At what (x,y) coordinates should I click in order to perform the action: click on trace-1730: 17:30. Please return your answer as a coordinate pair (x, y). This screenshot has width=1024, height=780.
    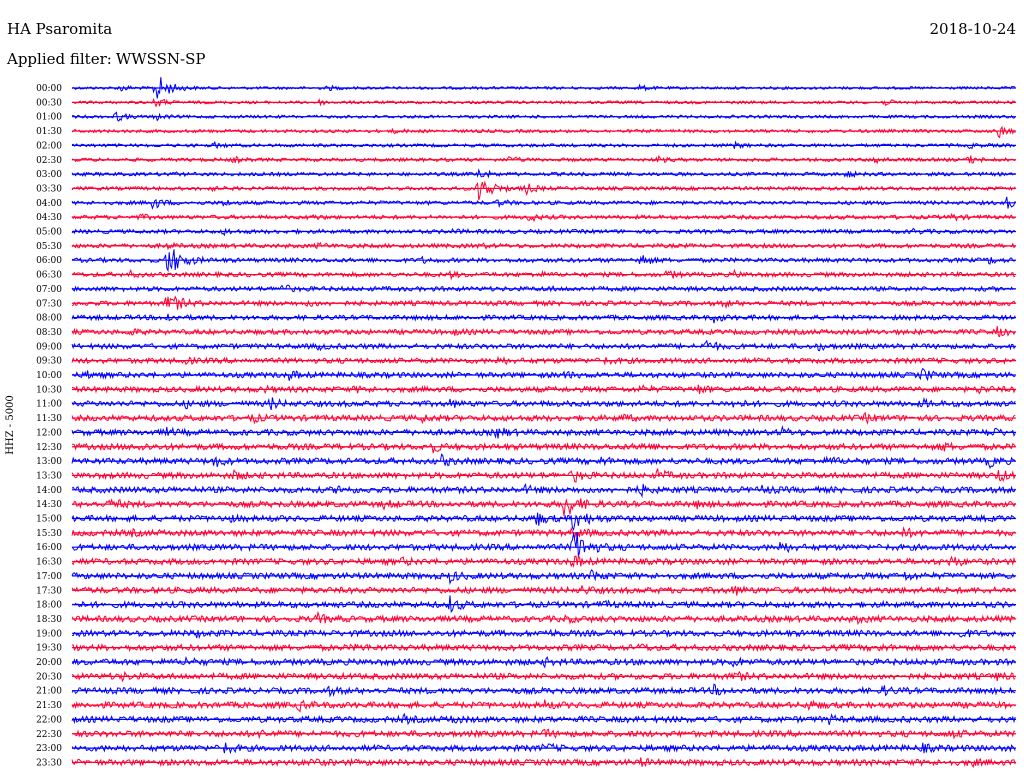
    Looking at the image, I should click on (526, 590).